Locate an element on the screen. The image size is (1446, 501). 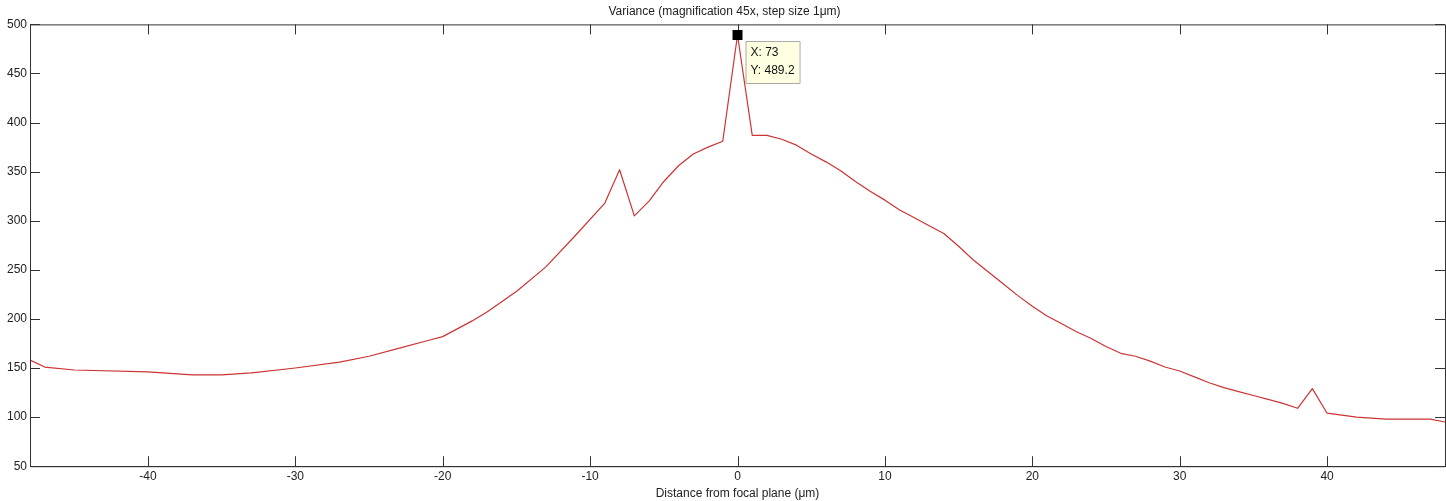
y-tick-label: 250 is located at coordinates (17, 269).